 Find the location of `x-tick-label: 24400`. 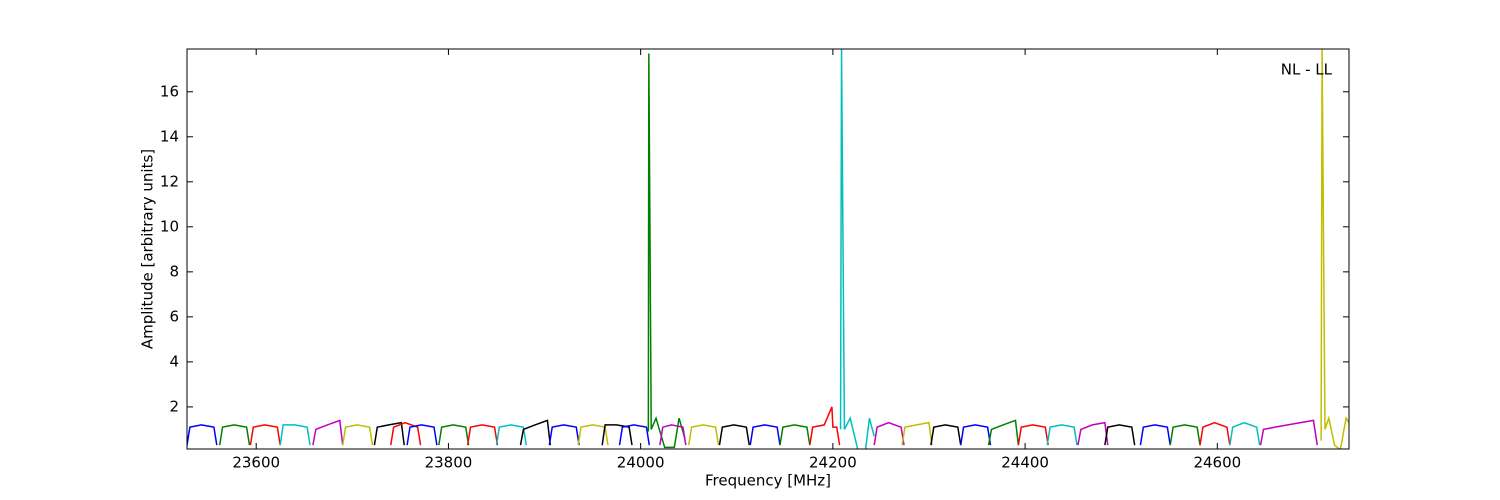

x-tick-label: 24400 is located at coordinates (1025, 463).